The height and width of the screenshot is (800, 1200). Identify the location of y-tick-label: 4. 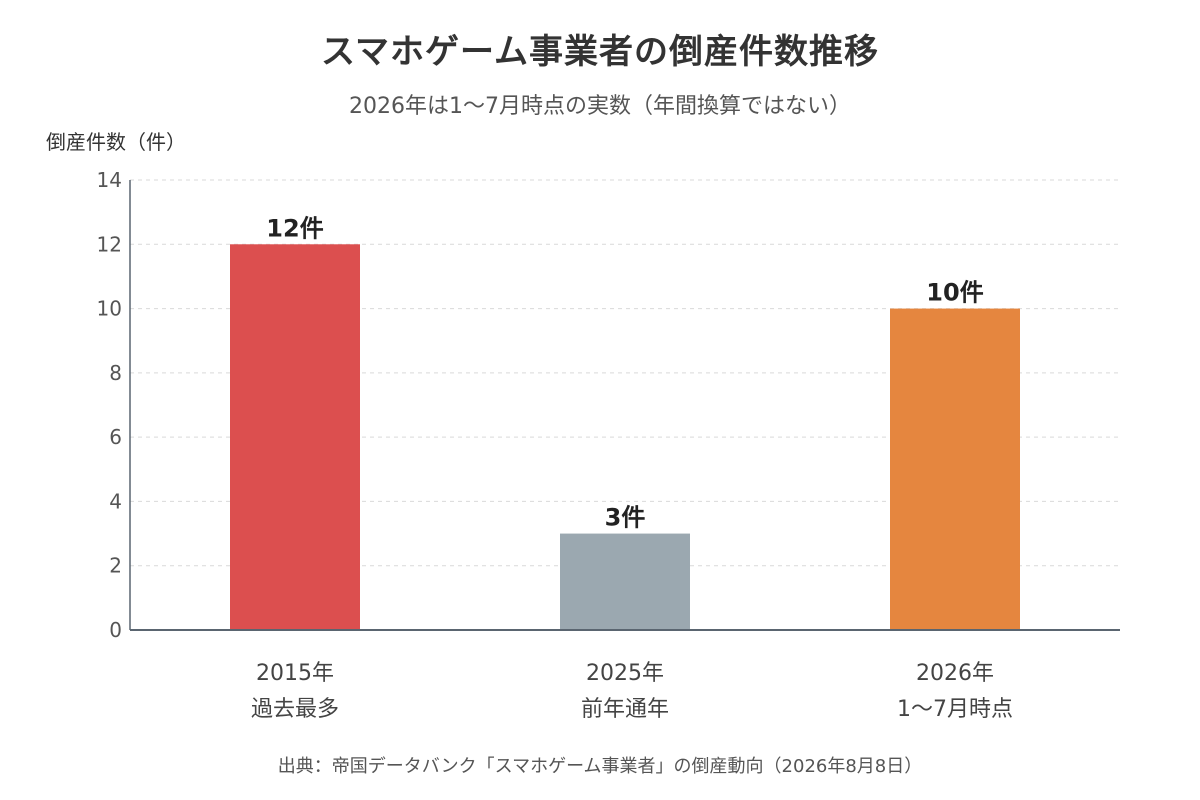
(115, 501).